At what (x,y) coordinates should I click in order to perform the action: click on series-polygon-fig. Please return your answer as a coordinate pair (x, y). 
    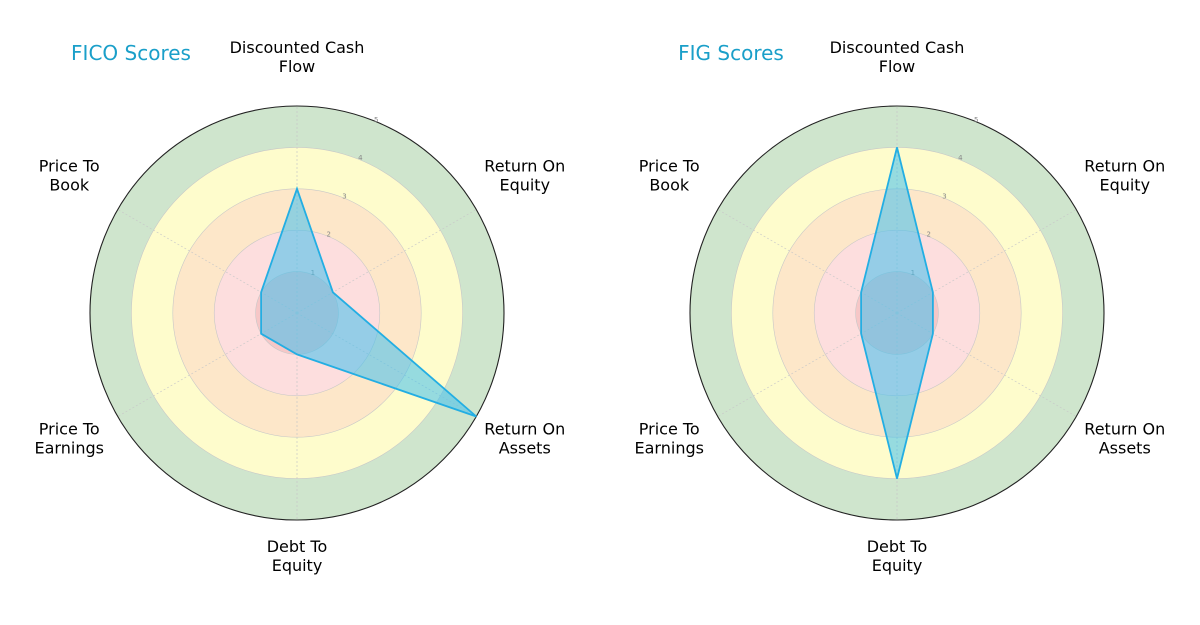
    Looking at the image, I should click on (897, 313).